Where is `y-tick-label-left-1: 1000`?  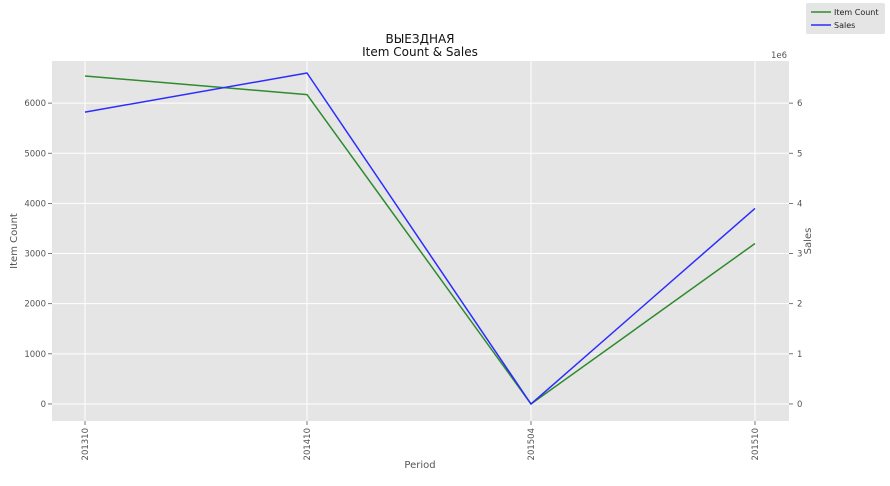
y-tick-label-left-1: 1000 is located at coordinates (35, 355).